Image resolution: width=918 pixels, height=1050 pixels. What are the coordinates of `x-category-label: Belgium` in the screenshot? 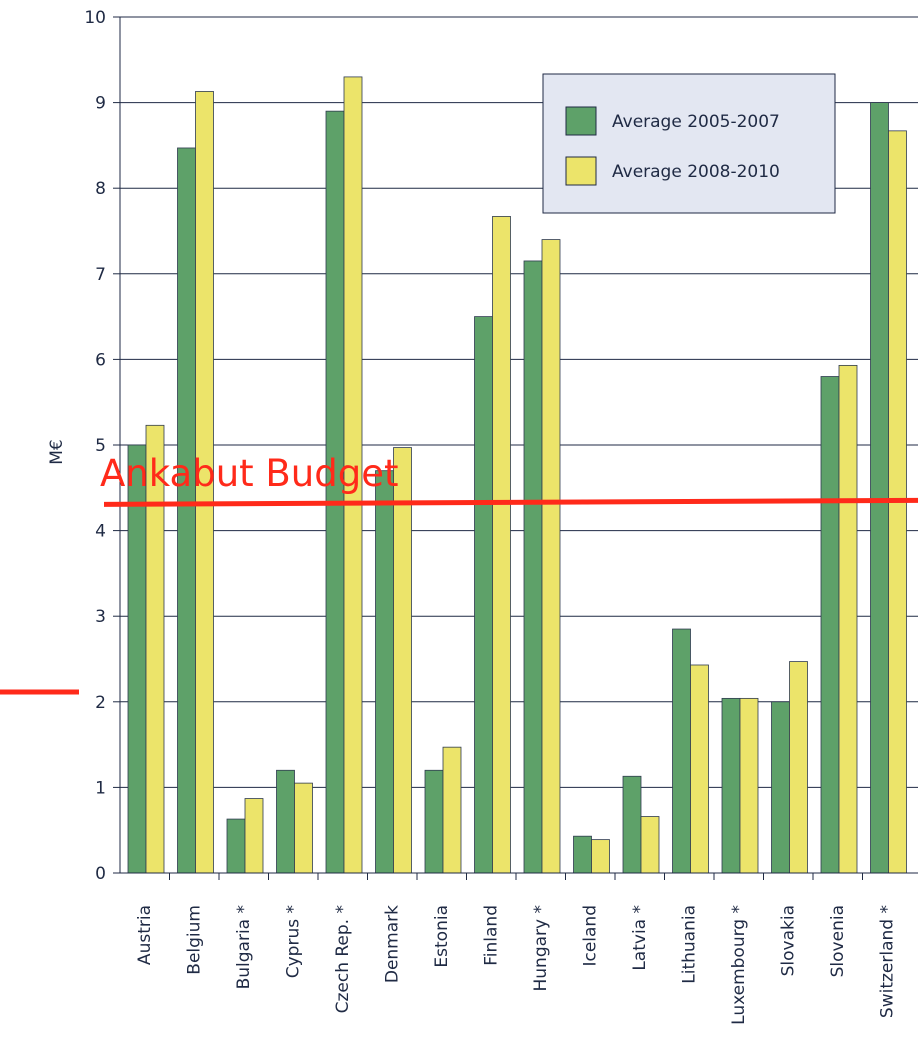 It's located at (195, 940).